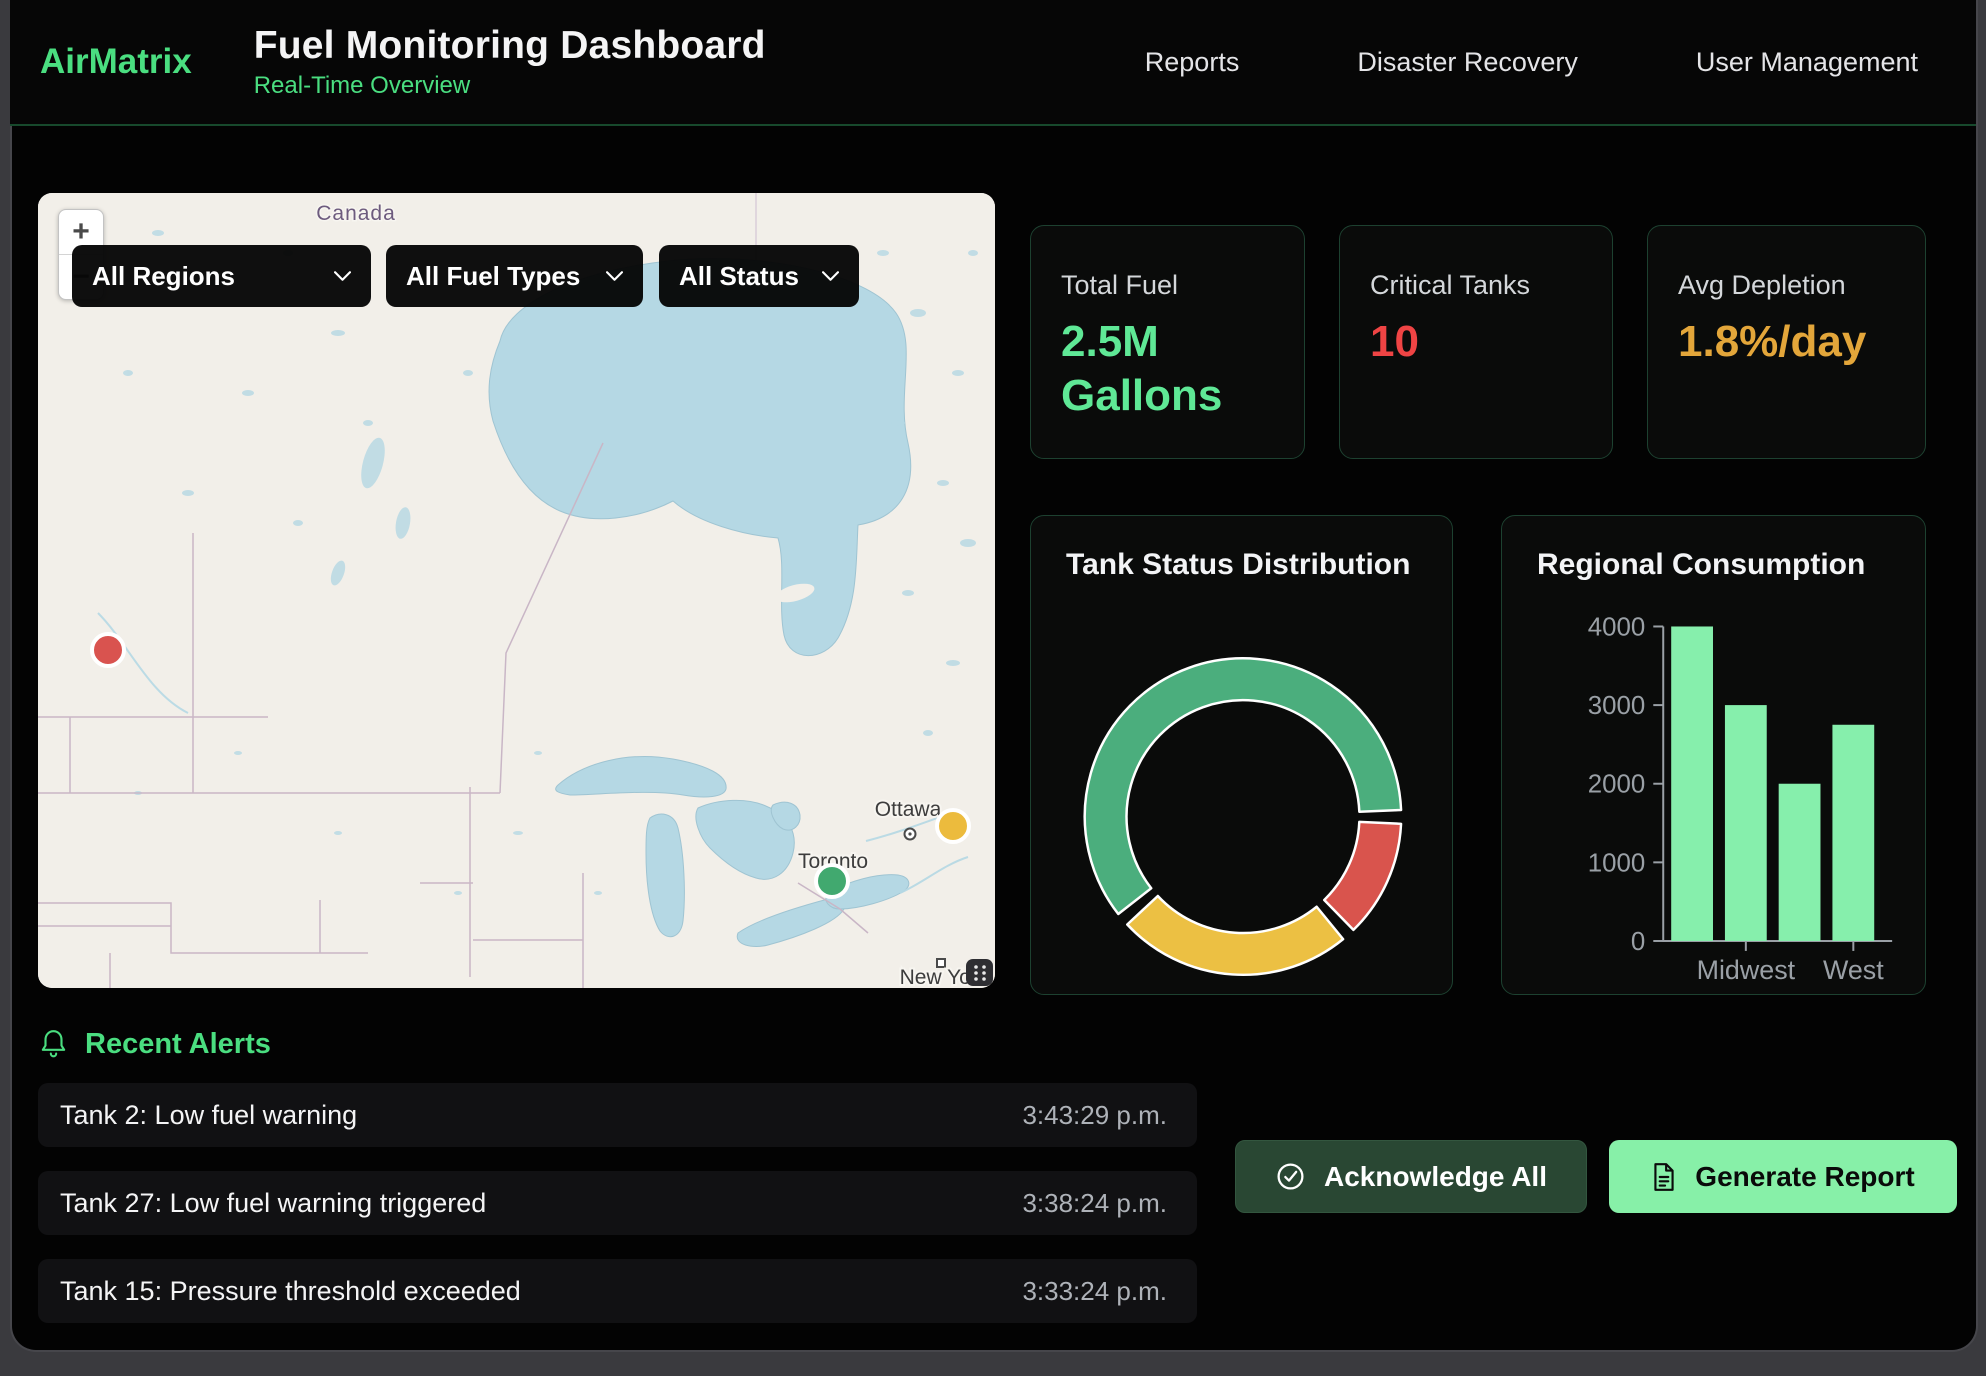 The image size is (1986, 1376). I want to click on nav-disaster-recovery: Disaster Recovery, so click(1467, 61).